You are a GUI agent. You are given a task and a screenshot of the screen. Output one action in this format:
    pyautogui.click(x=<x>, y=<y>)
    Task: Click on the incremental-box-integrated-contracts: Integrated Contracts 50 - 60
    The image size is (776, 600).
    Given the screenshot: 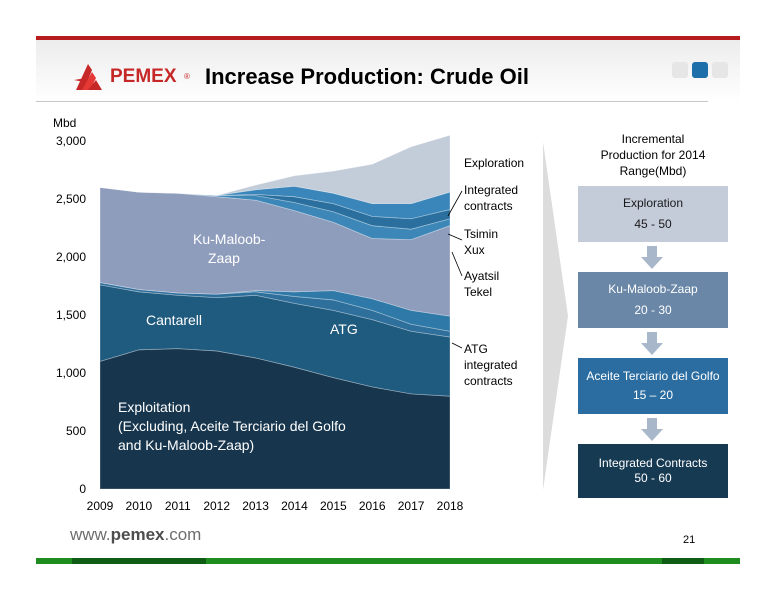 What is the action you would take?
    pyautogui.click(x=653, y=471)
    